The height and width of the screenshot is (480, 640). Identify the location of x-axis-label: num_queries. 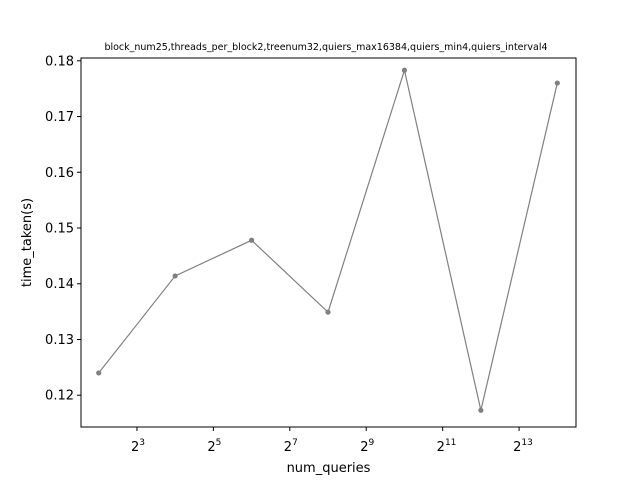
(329, 468).